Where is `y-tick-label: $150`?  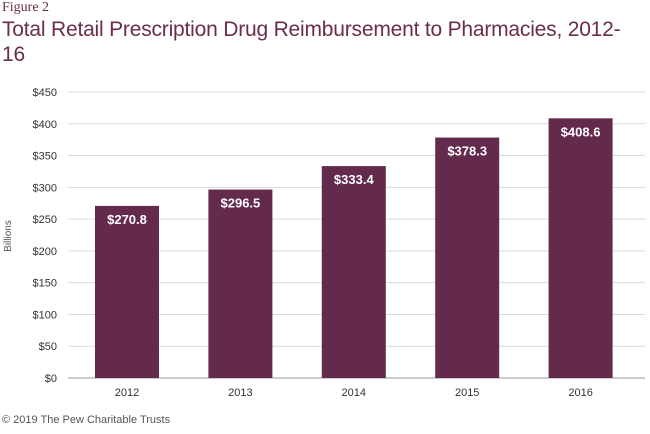 y-tick-label: $150 is located at coordinates (45, 284).